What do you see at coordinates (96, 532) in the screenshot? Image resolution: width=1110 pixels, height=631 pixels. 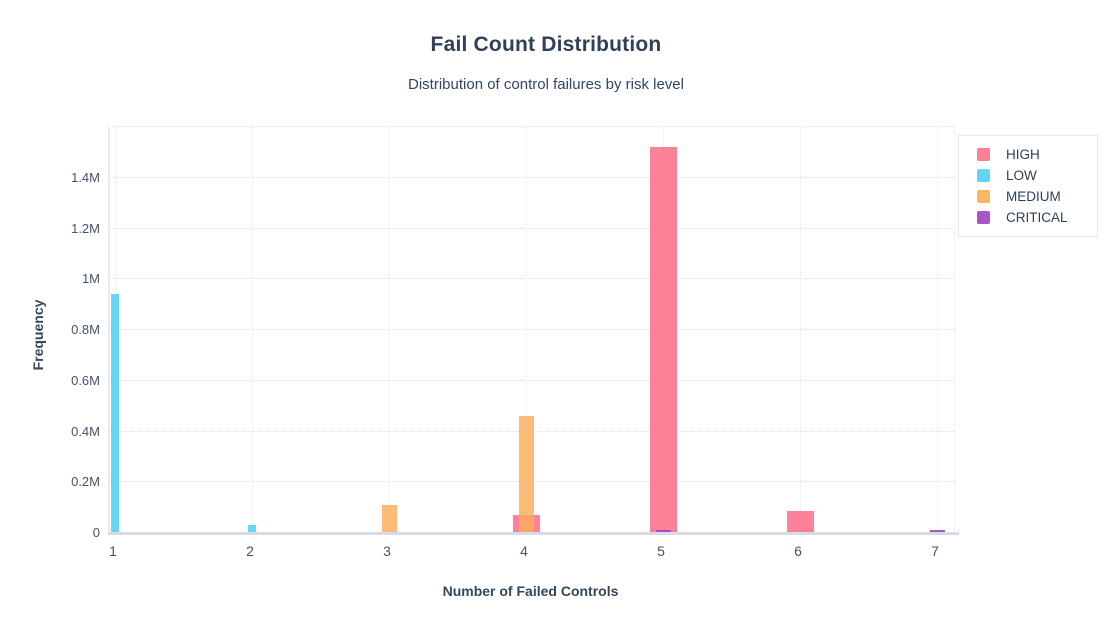 I see `y-tick-label-0: 0` at bounding box center [96, 532].